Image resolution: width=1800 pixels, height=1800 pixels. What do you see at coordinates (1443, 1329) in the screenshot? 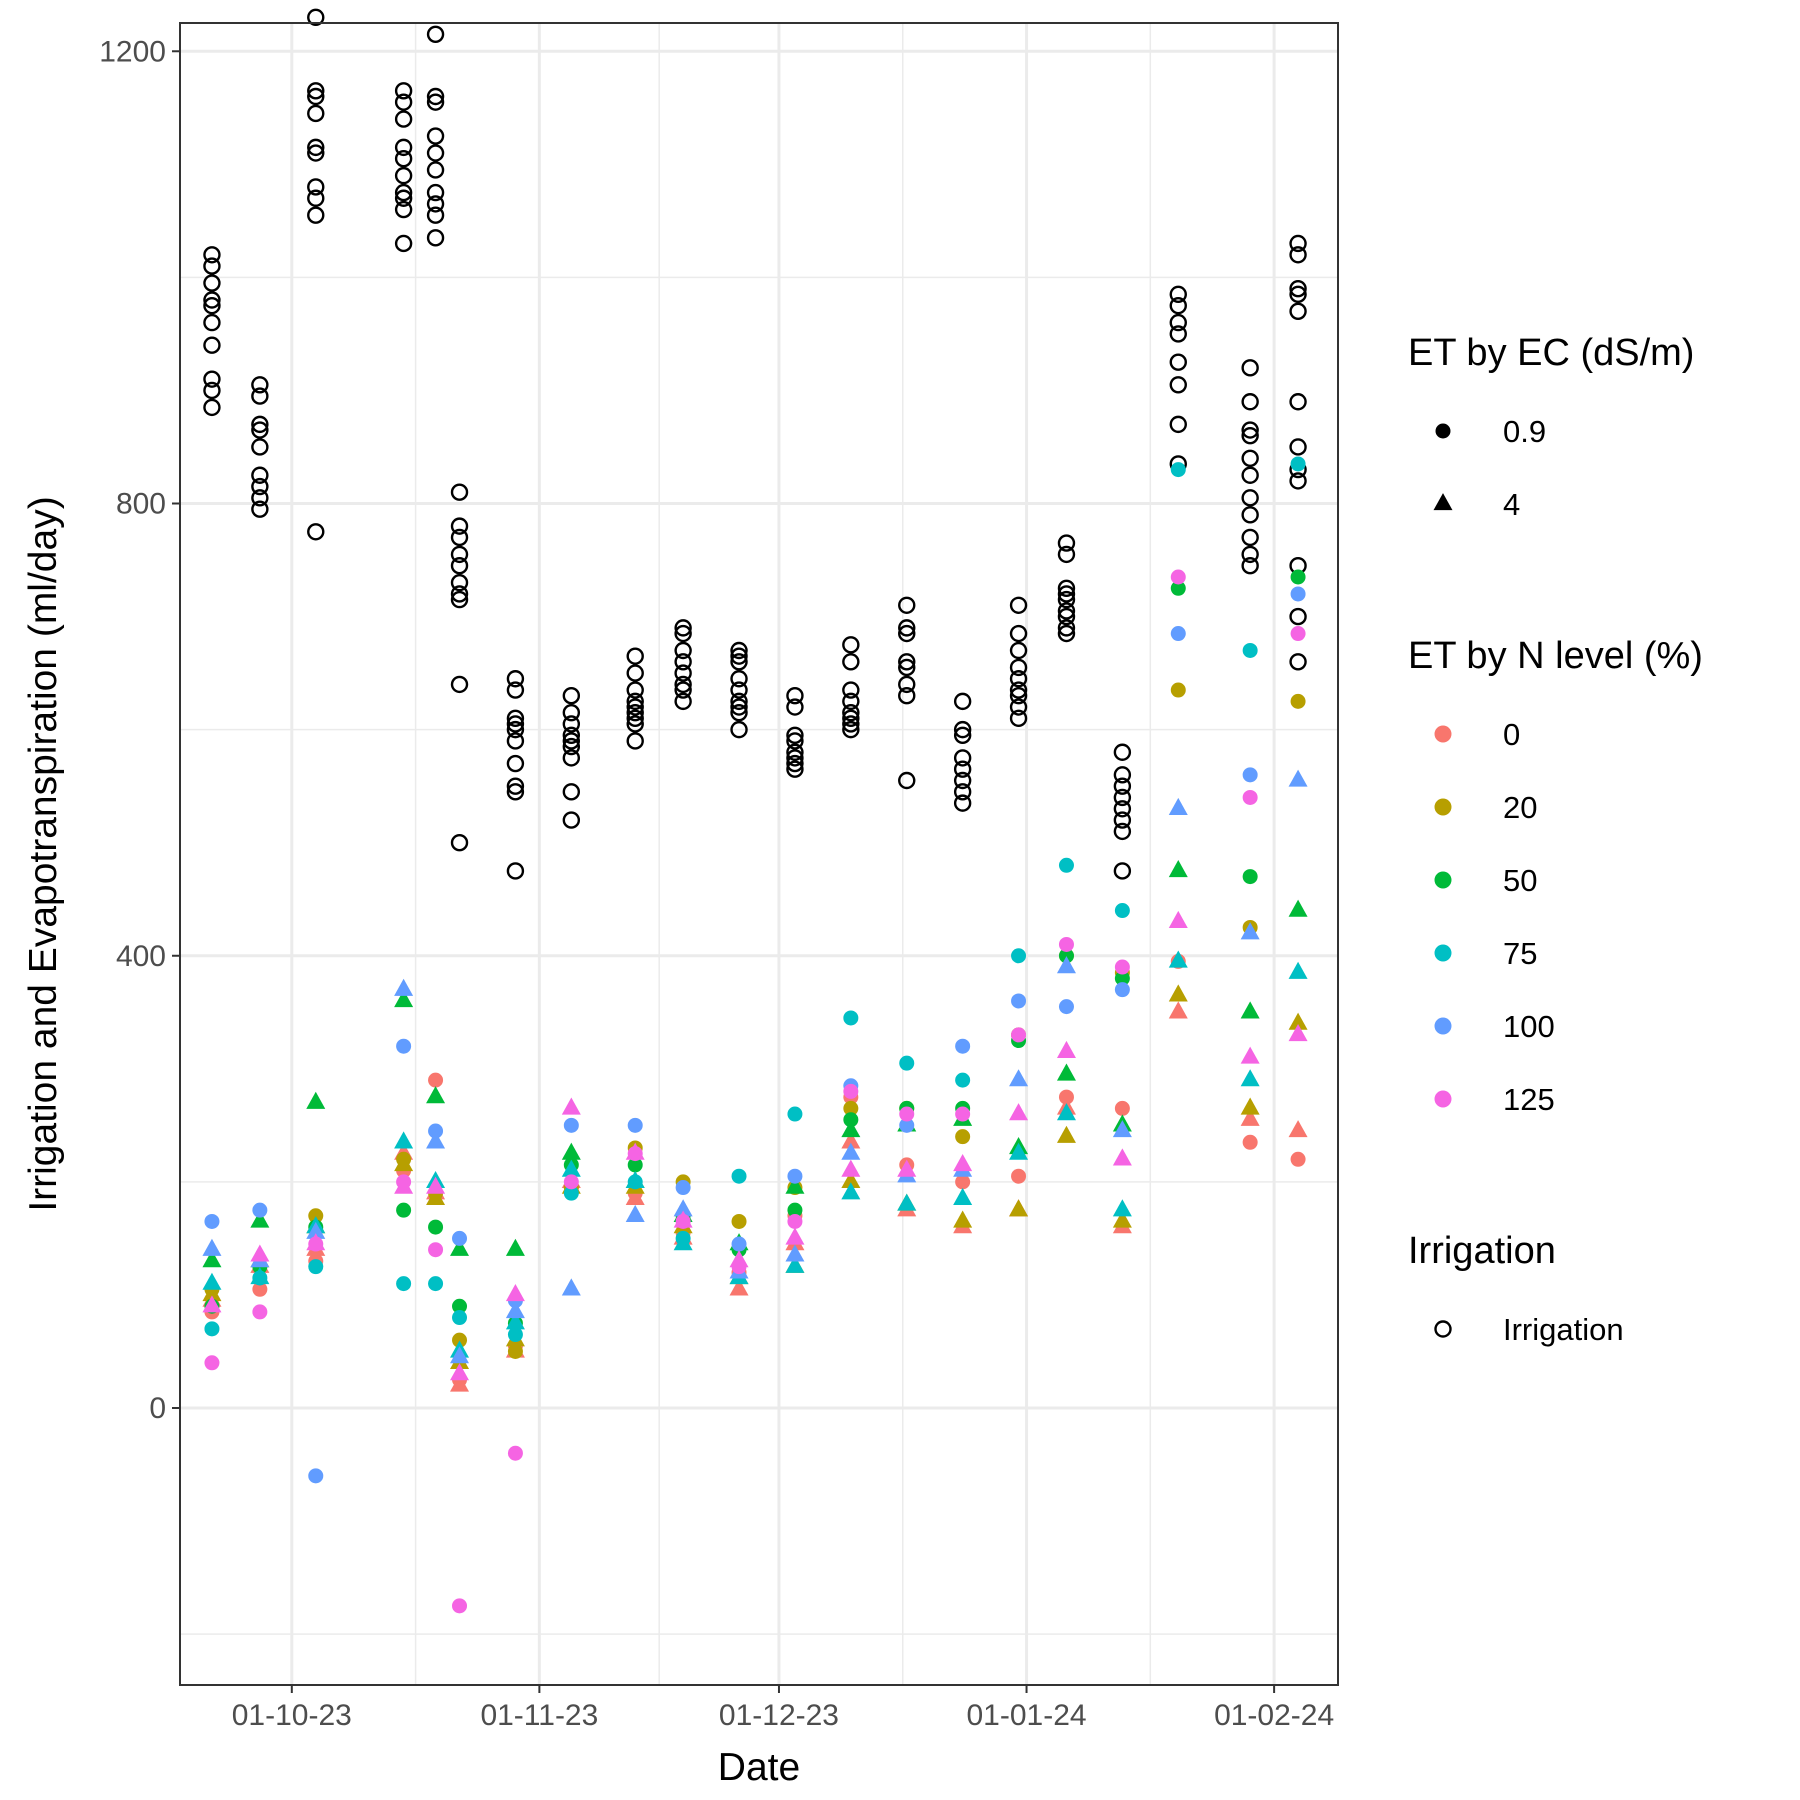
I see `legend-key-open` at bounding box center [1443, 1329].